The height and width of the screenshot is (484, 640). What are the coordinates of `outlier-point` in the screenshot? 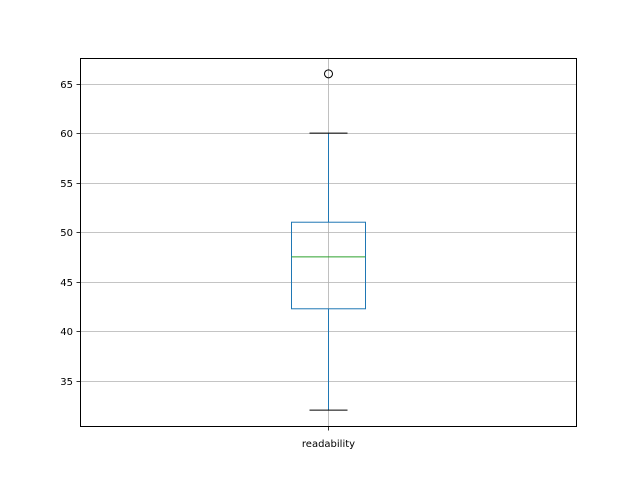 It's located at (328, 74).